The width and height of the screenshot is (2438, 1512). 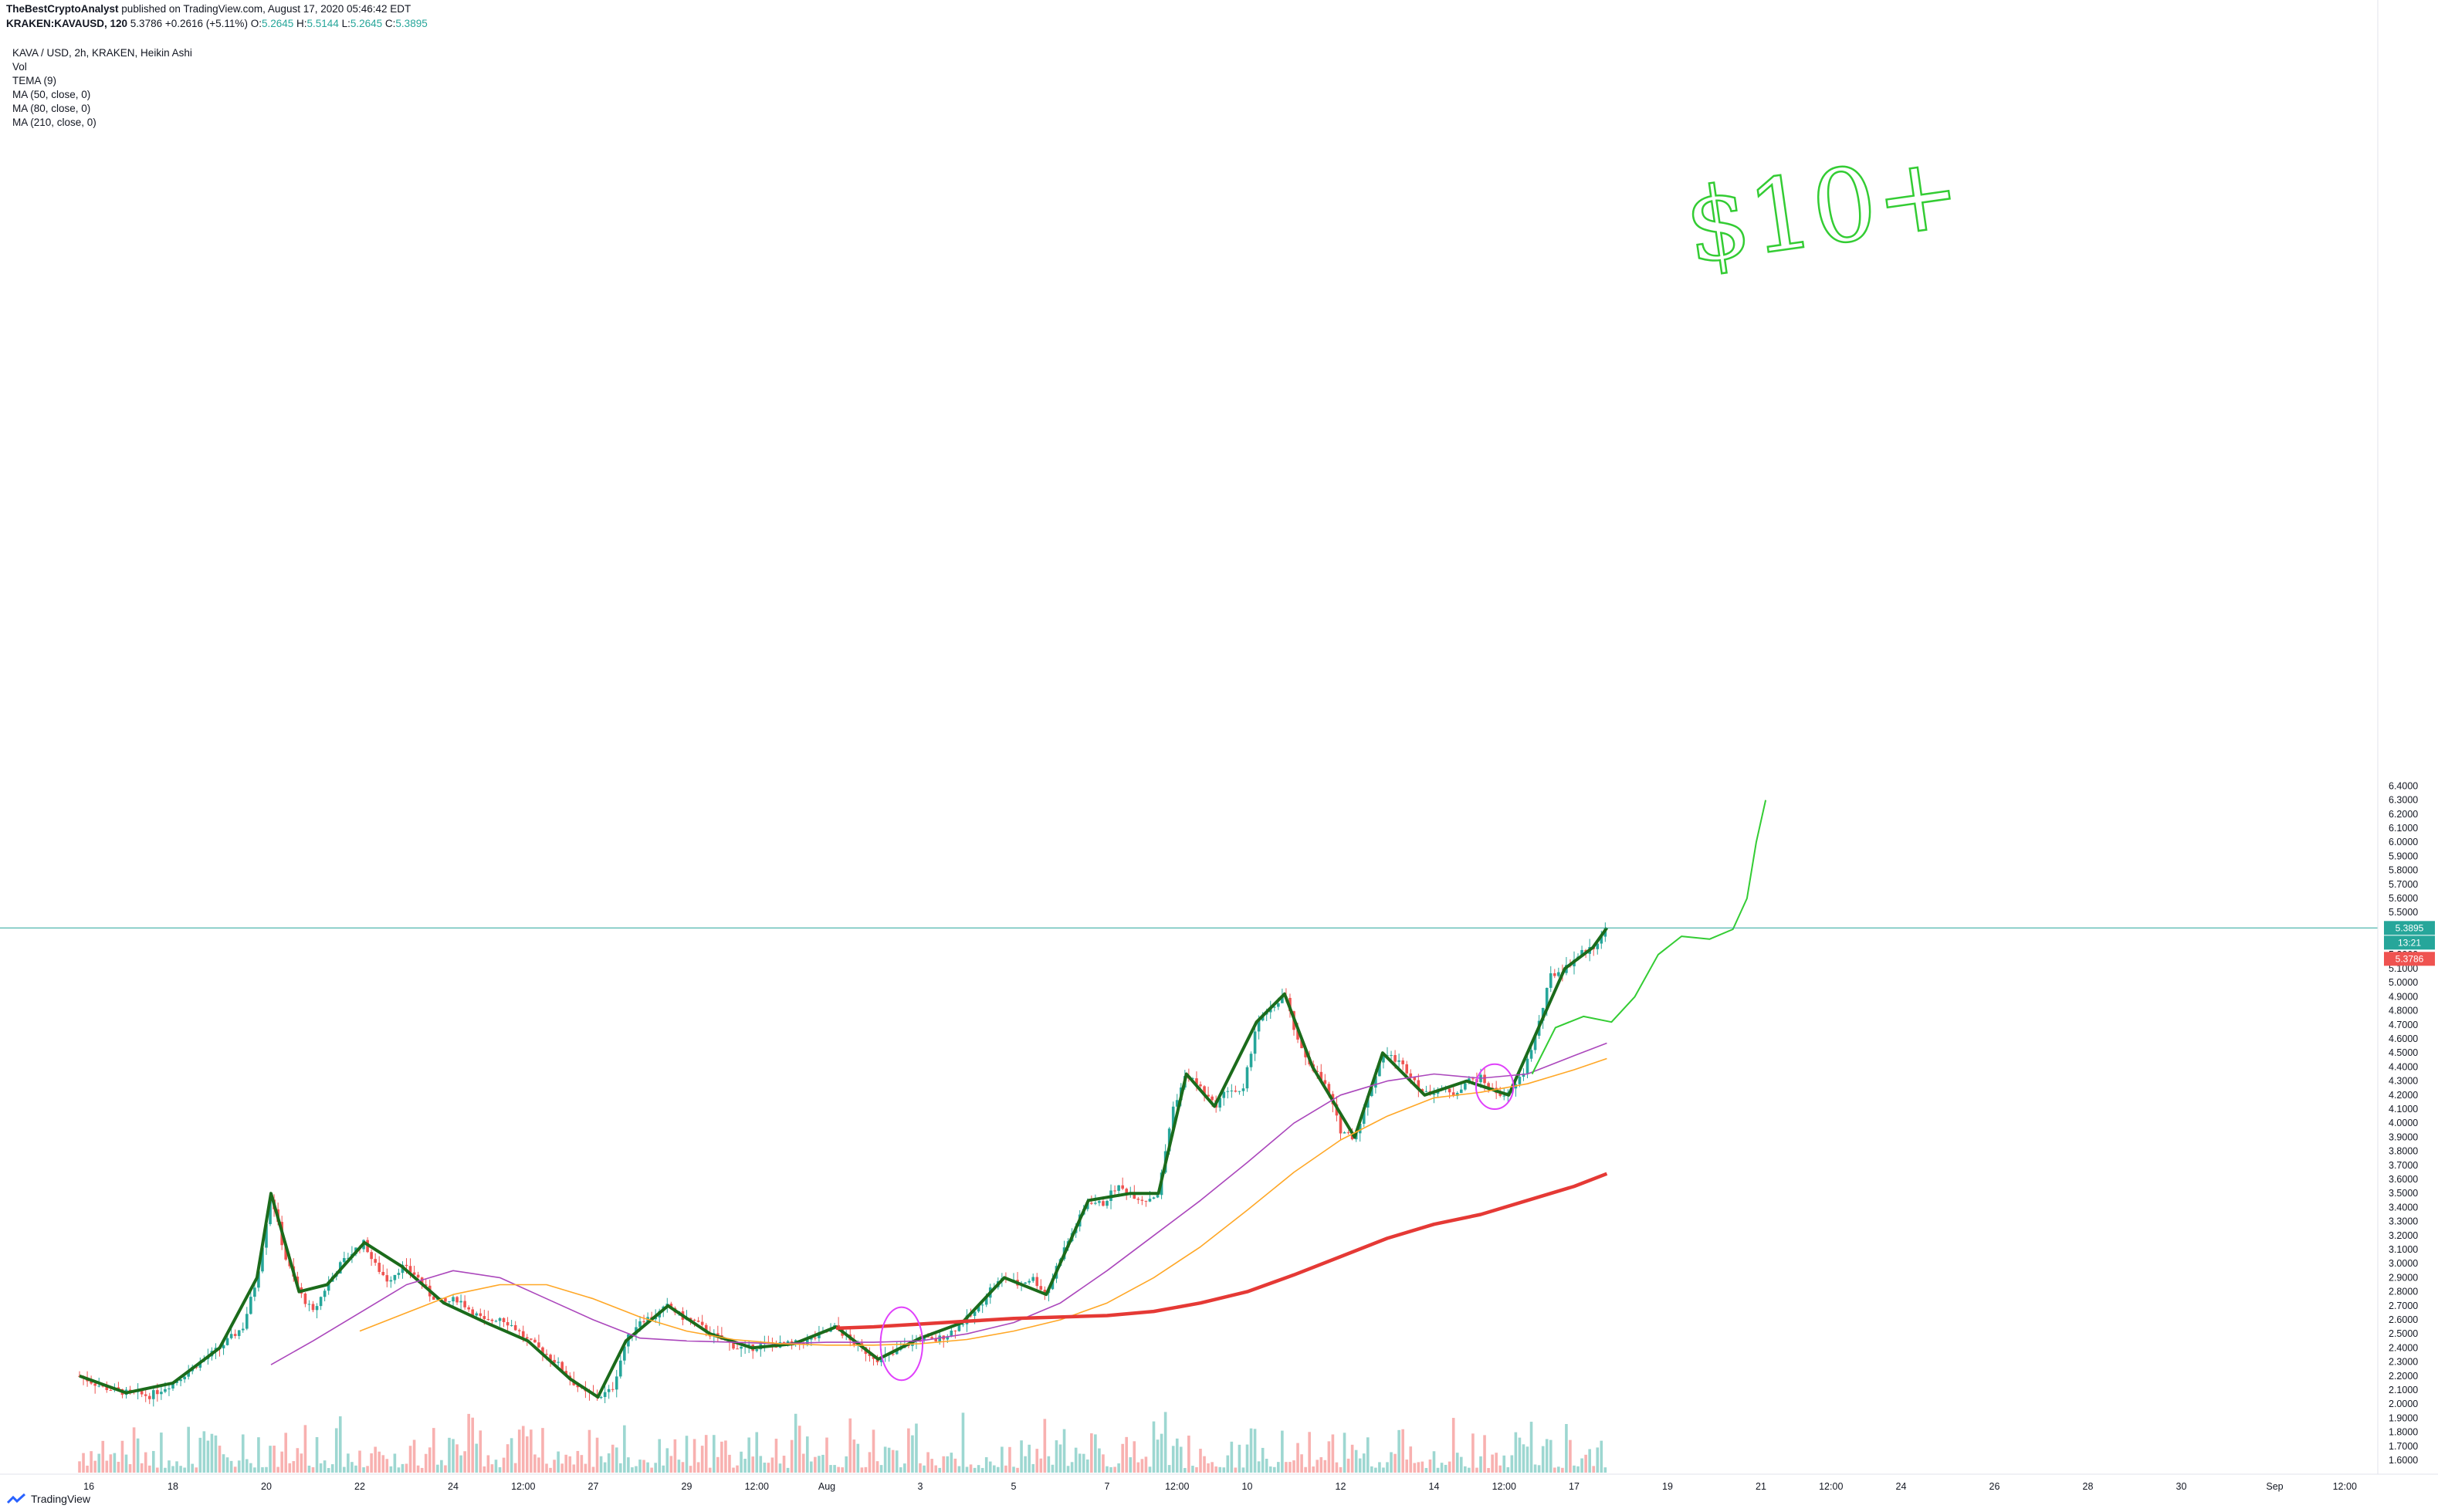 I want to click on series-line, so click(x=1222, y=1251).